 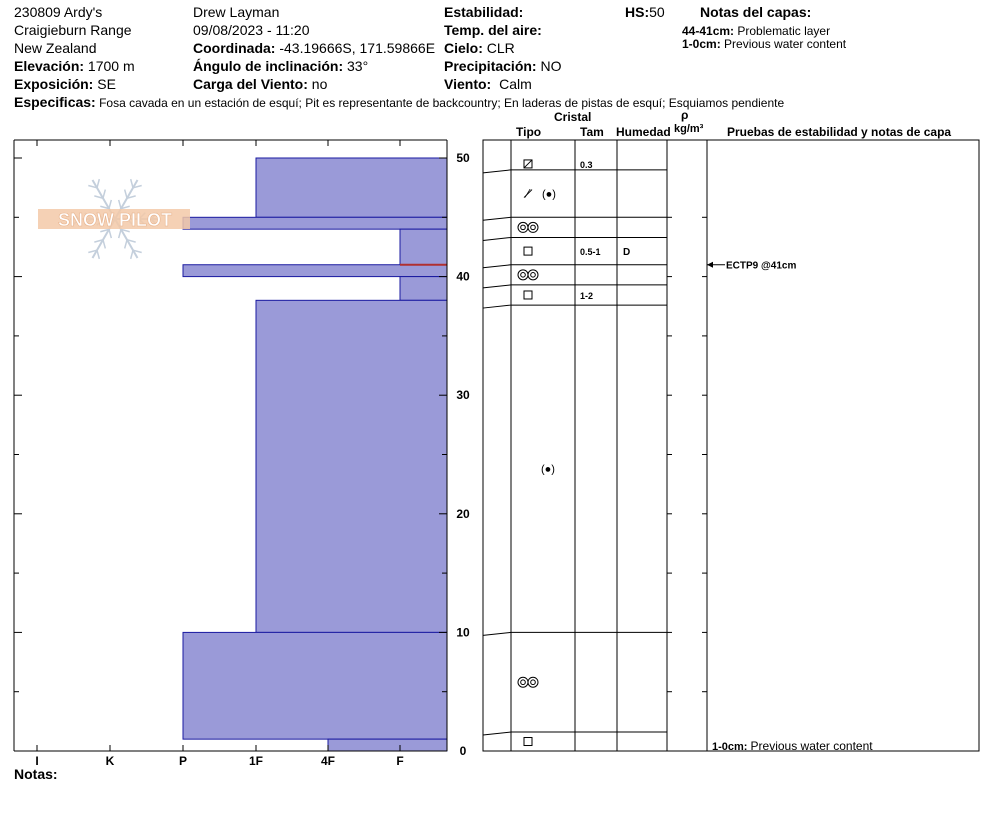 What do you see at coordinates (685, 115) in the screenshot?
I see `col-rho: ρ` at bounding box center [685, 115].